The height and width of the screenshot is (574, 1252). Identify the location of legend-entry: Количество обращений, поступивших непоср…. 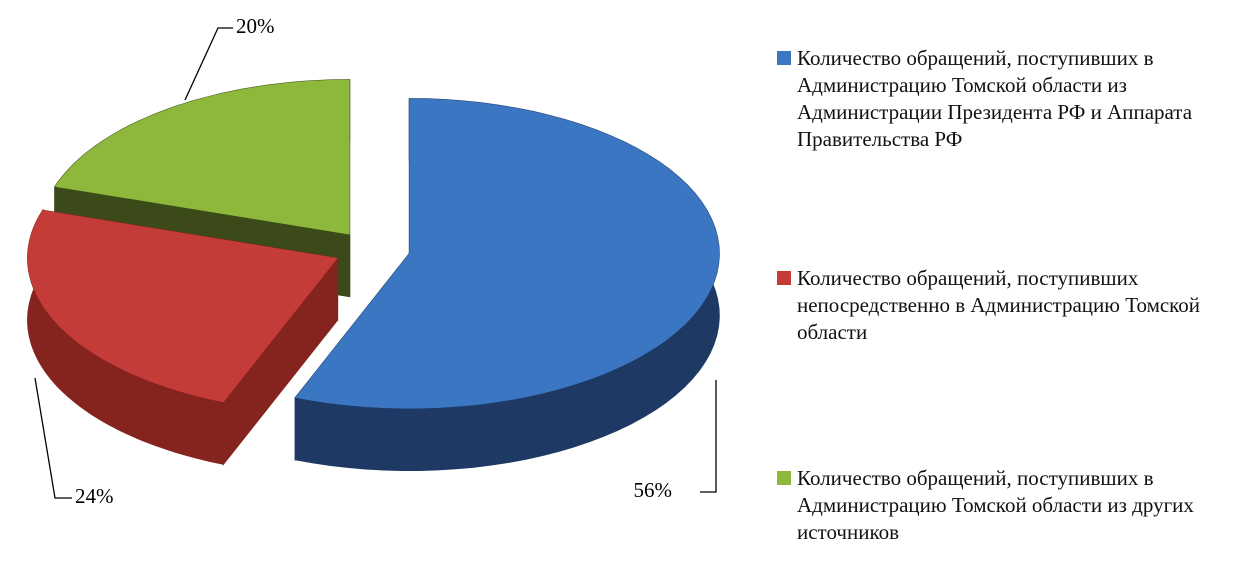
(1013, 305).